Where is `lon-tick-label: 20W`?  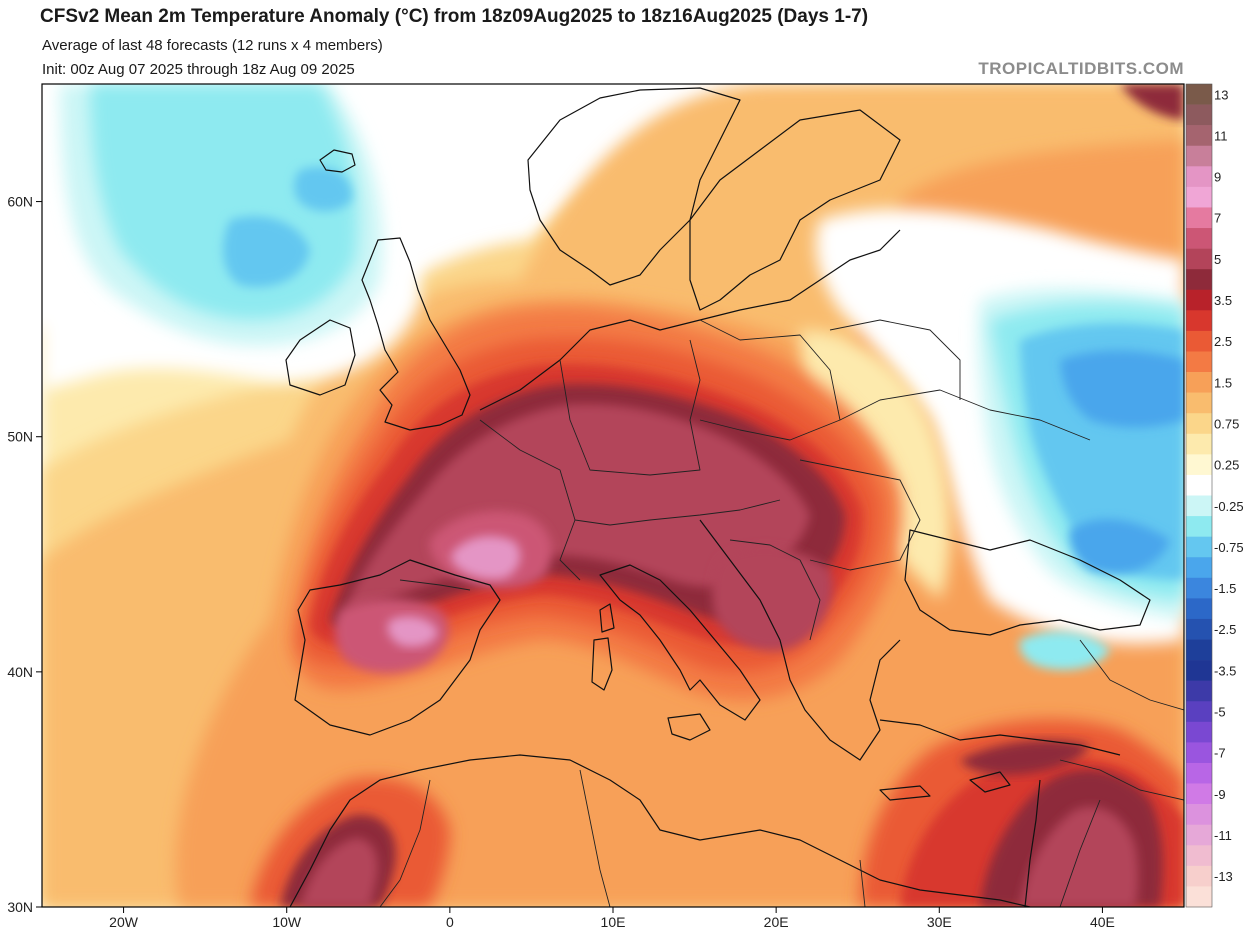 lon-tick-label: 20W is located at coordinates (124, 922).